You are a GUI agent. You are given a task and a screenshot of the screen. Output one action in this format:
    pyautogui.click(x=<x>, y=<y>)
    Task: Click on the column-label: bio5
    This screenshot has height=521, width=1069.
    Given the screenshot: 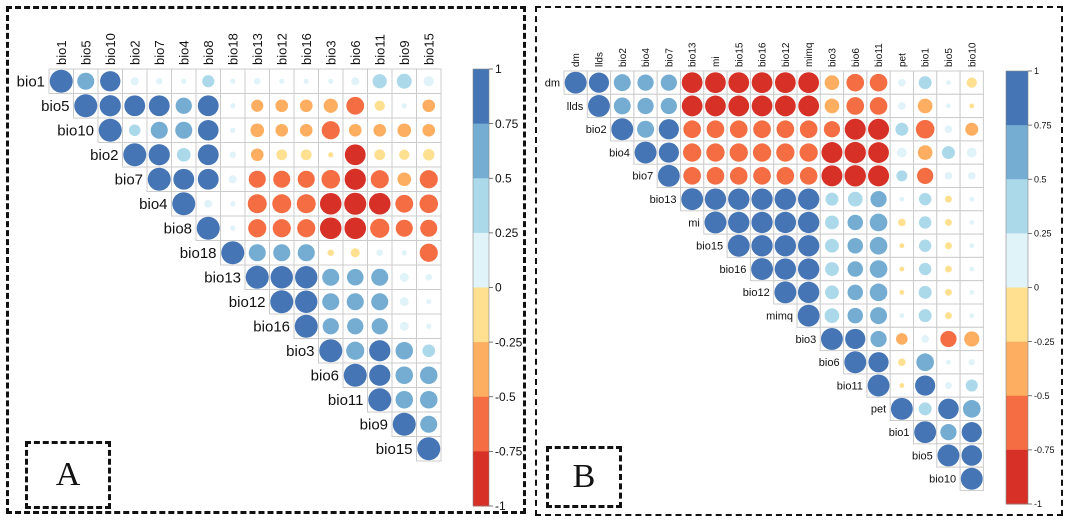 What is the action you would take?
    pyautogui.click(x=949, y=57)
    